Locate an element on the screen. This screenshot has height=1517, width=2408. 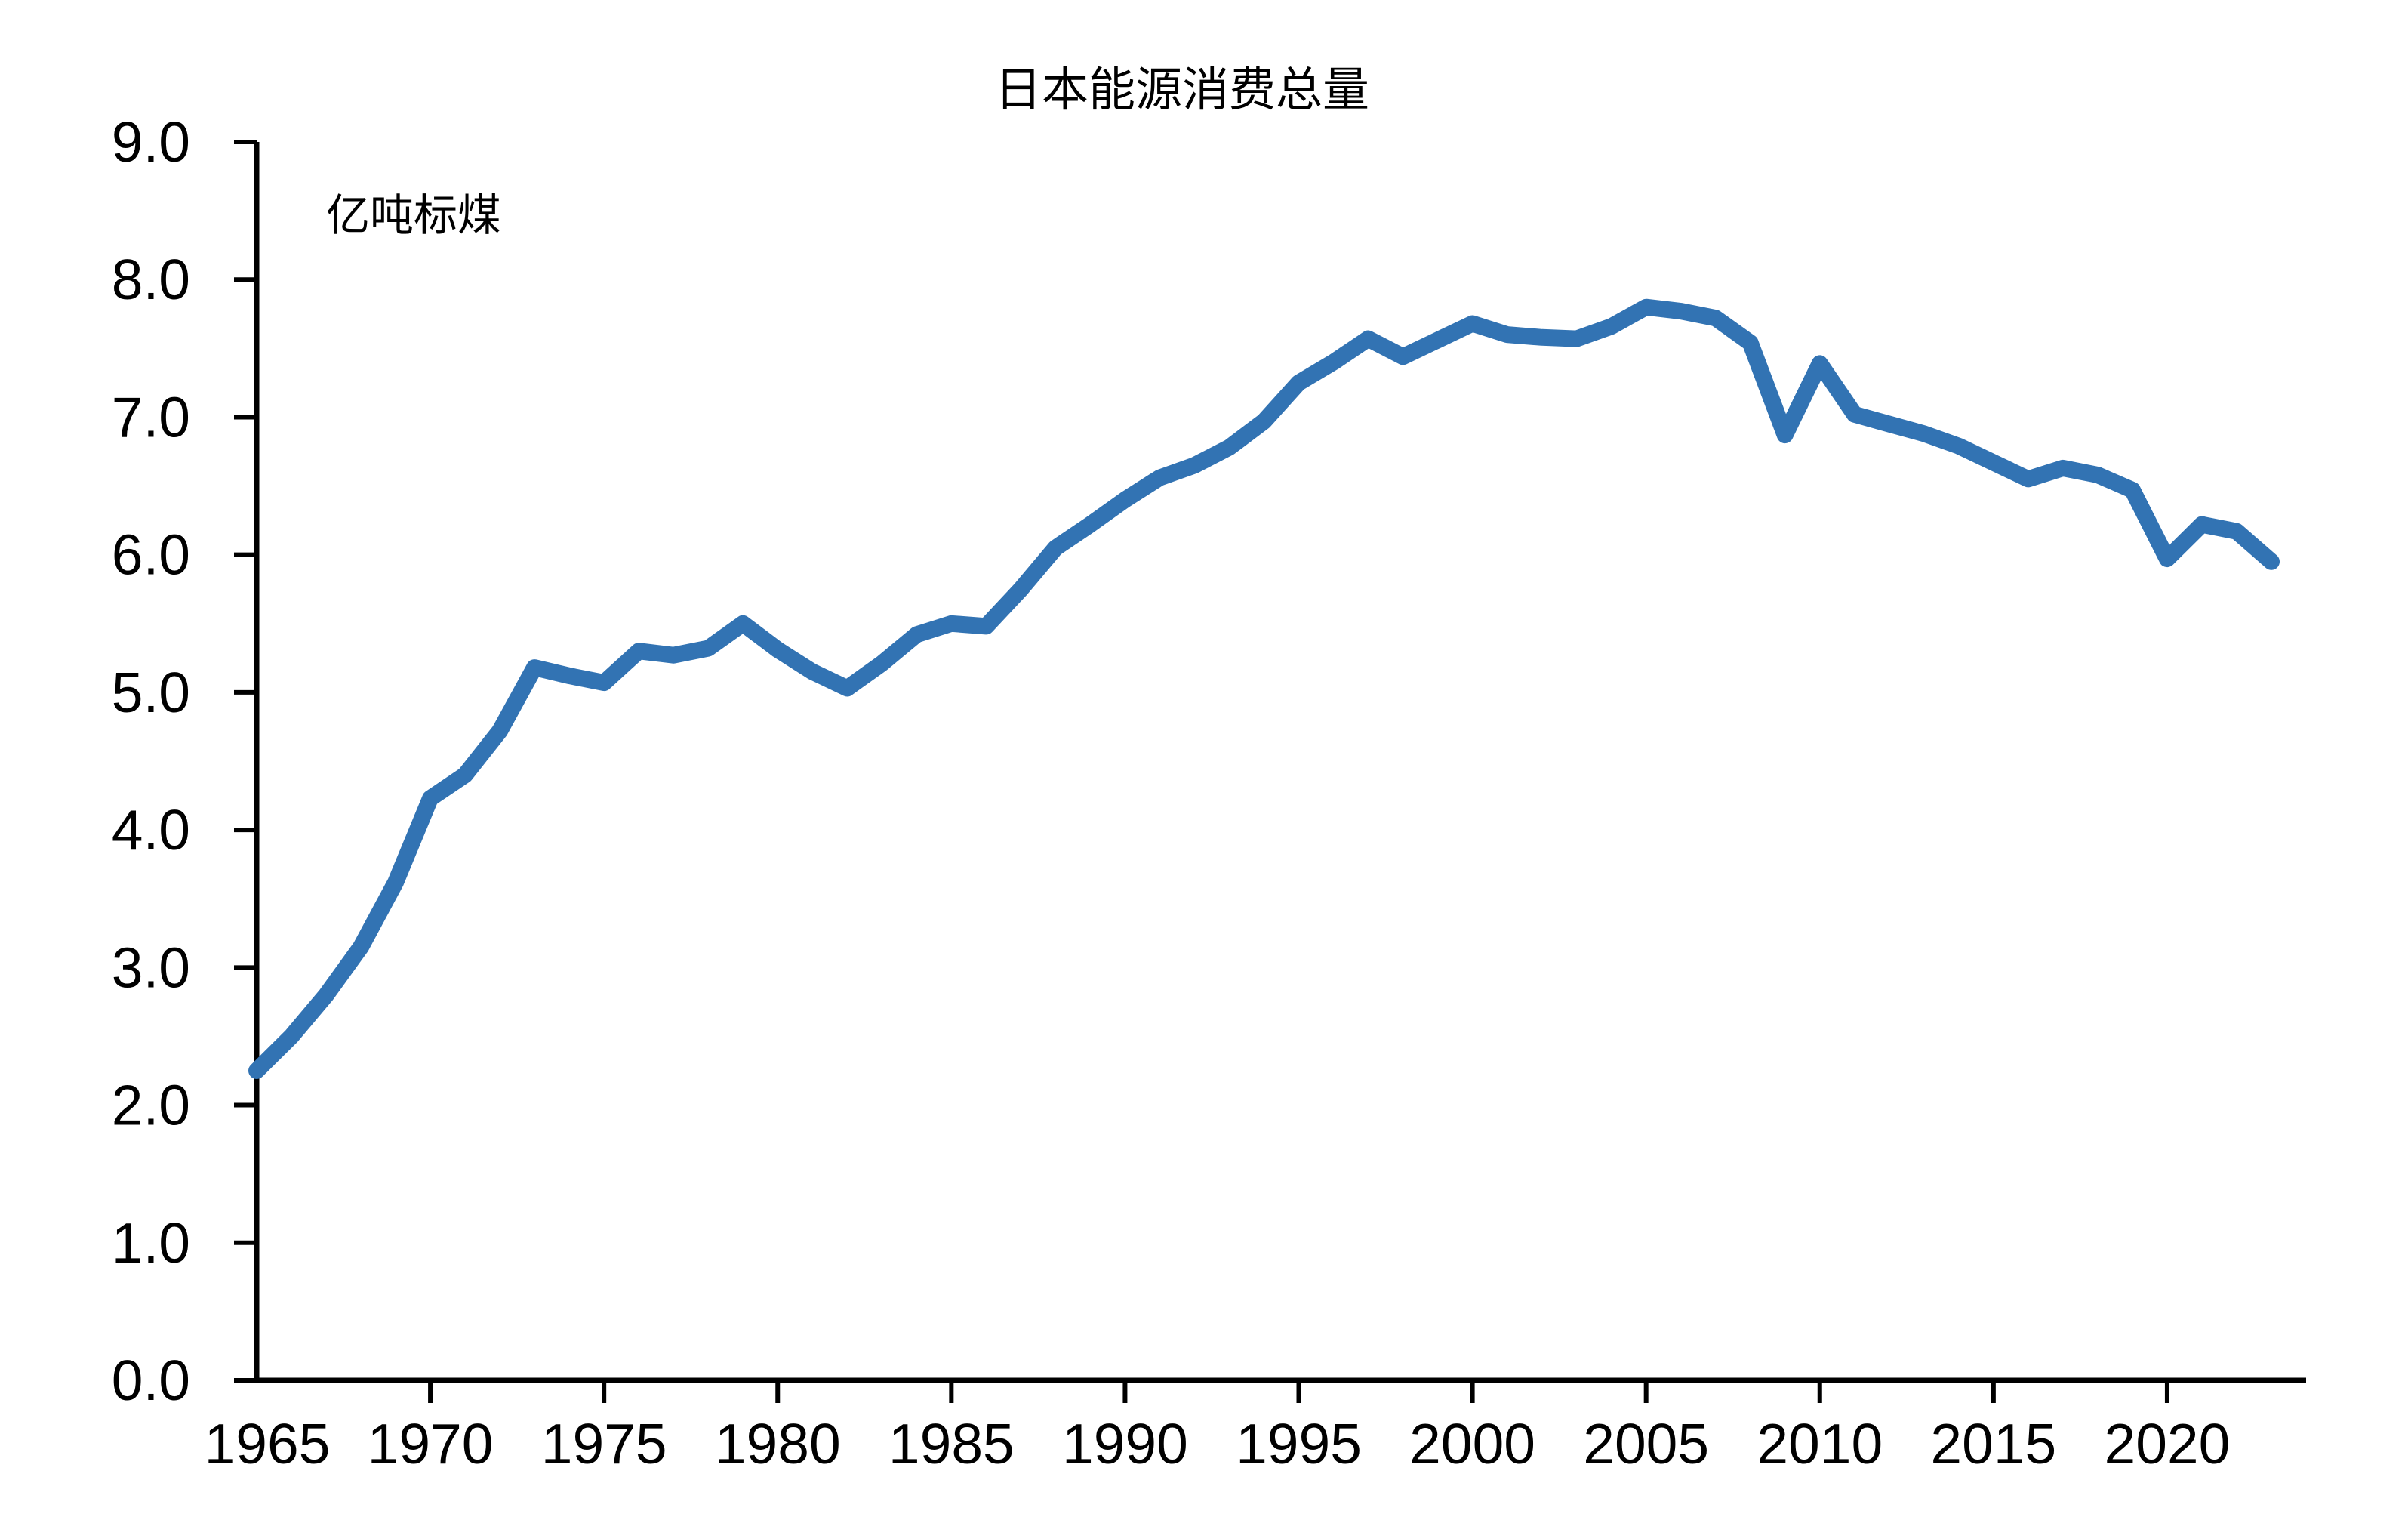
x-tick-label: 1990 is located at coordinates (1125, 1443).